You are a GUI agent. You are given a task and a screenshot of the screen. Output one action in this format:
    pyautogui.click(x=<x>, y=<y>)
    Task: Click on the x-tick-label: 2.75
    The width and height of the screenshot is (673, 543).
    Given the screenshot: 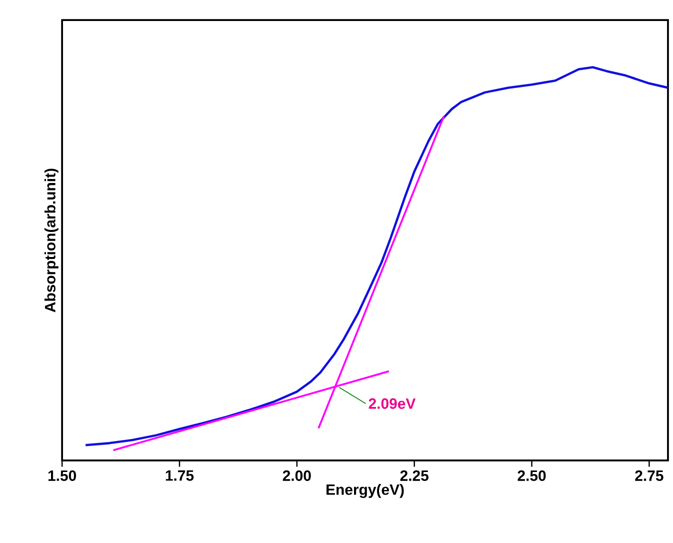 What is the action you would take?
    pyautogui.click(x=649, y=475)
    